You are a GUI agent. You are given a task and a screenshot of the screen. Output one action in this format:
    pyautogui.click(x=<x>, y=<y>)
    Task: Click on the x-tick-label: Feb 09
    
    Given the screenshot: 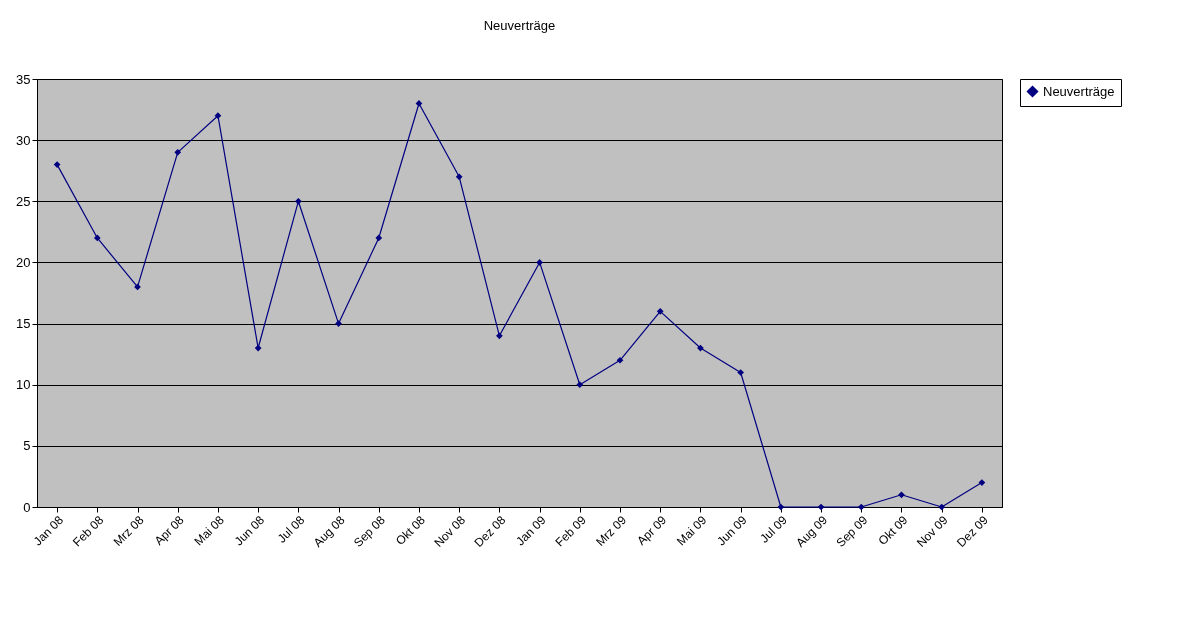 What is the action you would take?
    pyautogui.click(x=571, y=531)
    